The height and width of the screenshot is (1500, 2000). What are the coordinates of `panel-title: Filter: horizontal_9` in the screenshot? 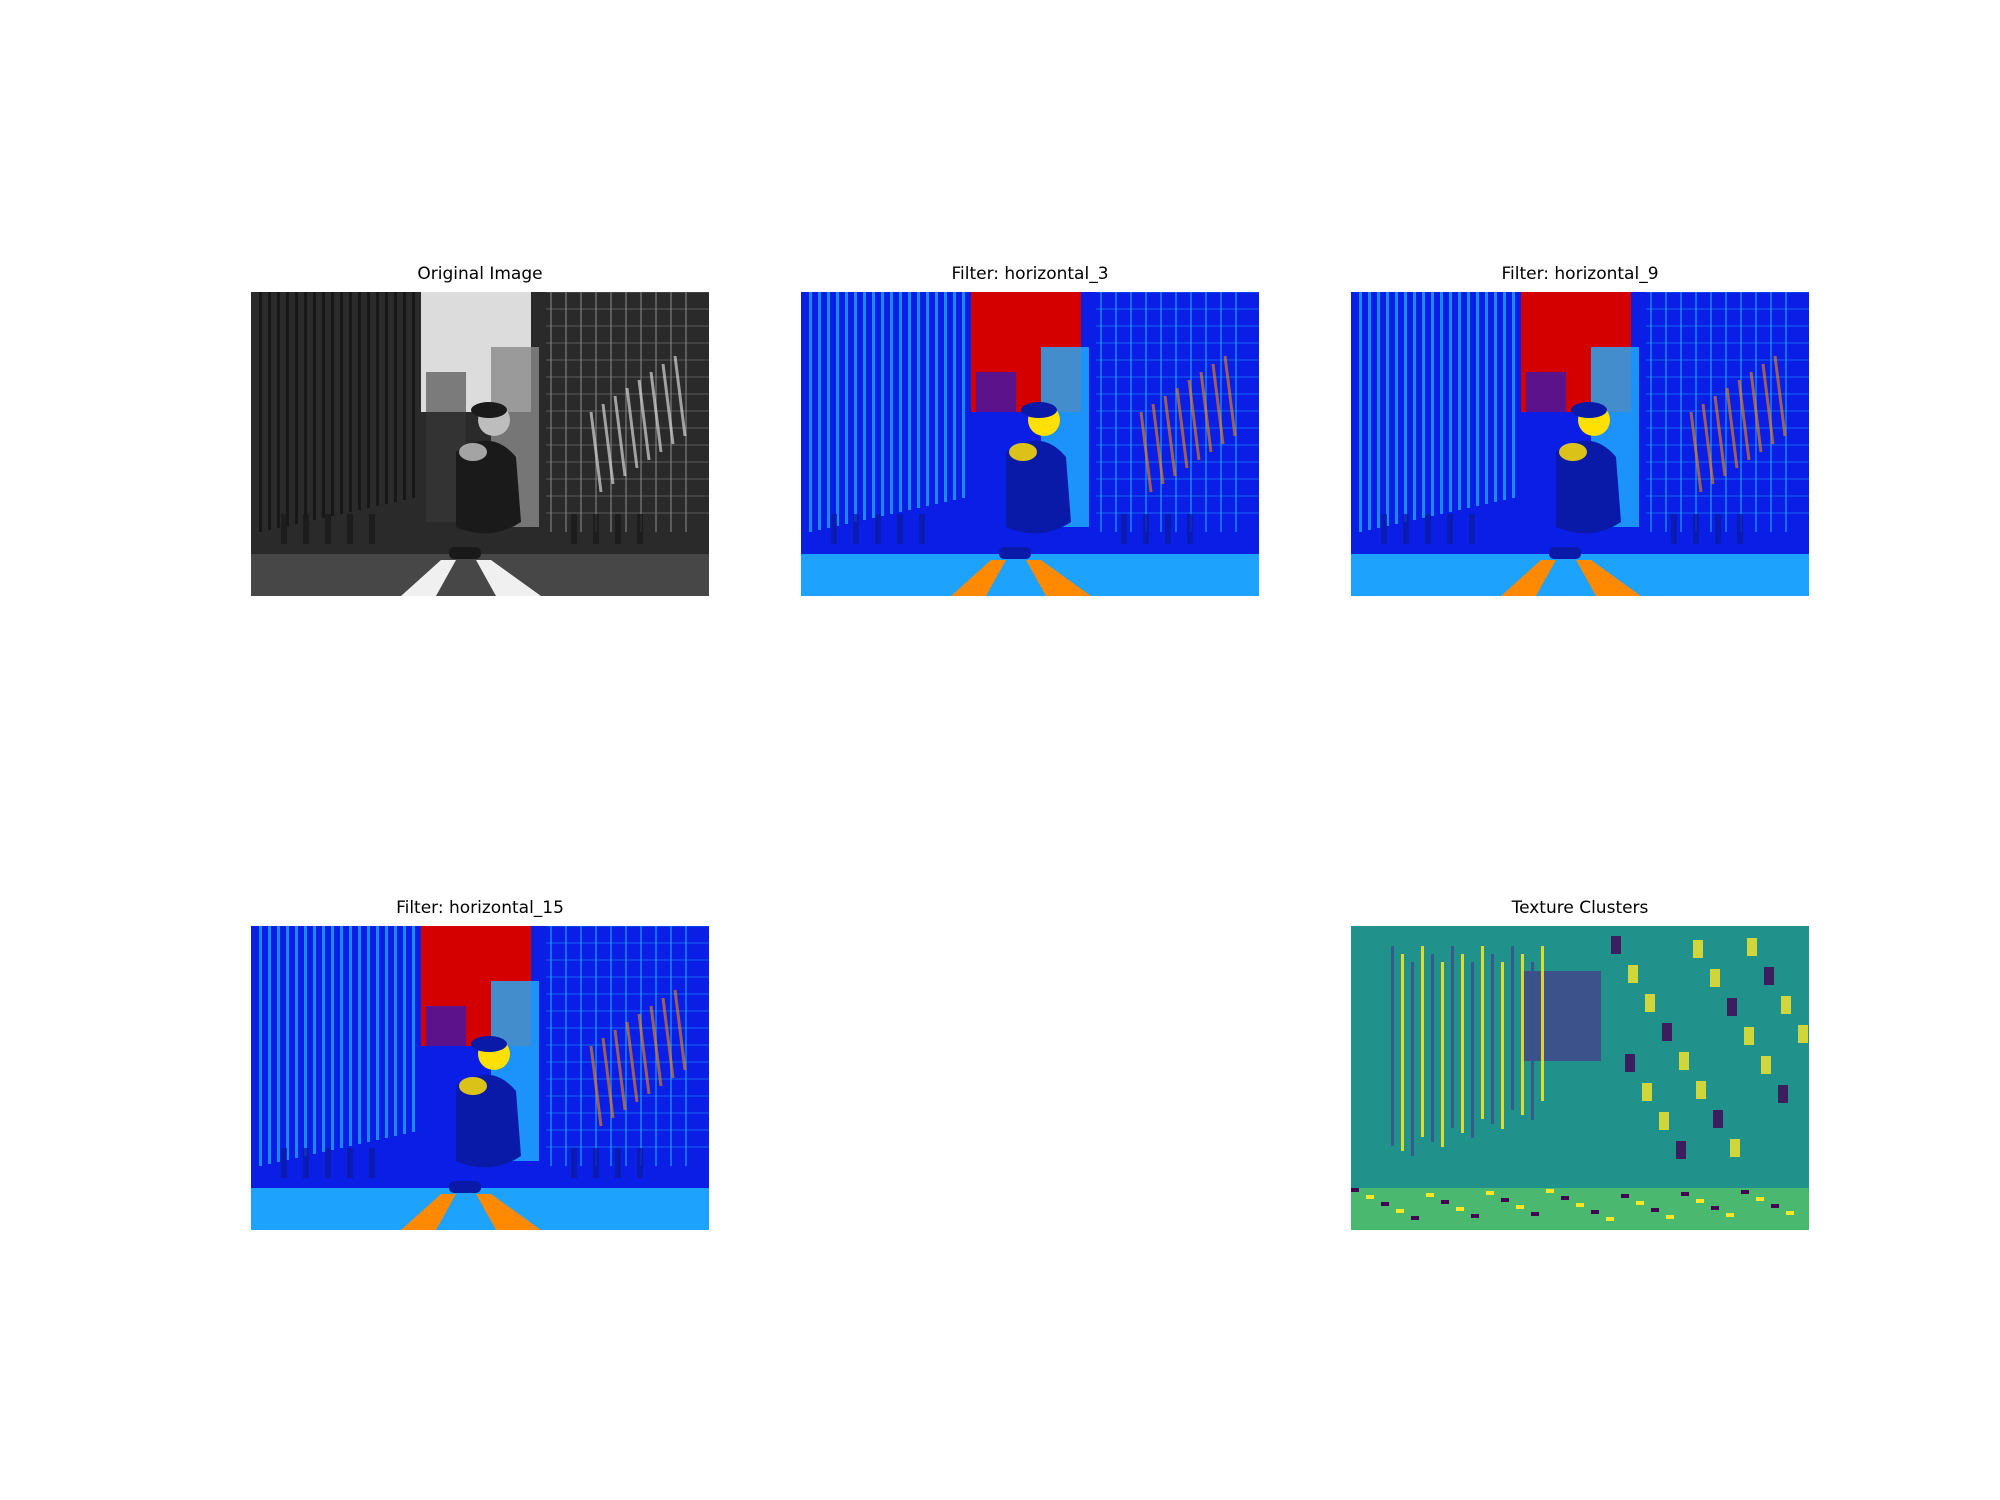 It's located at (1580, 274).